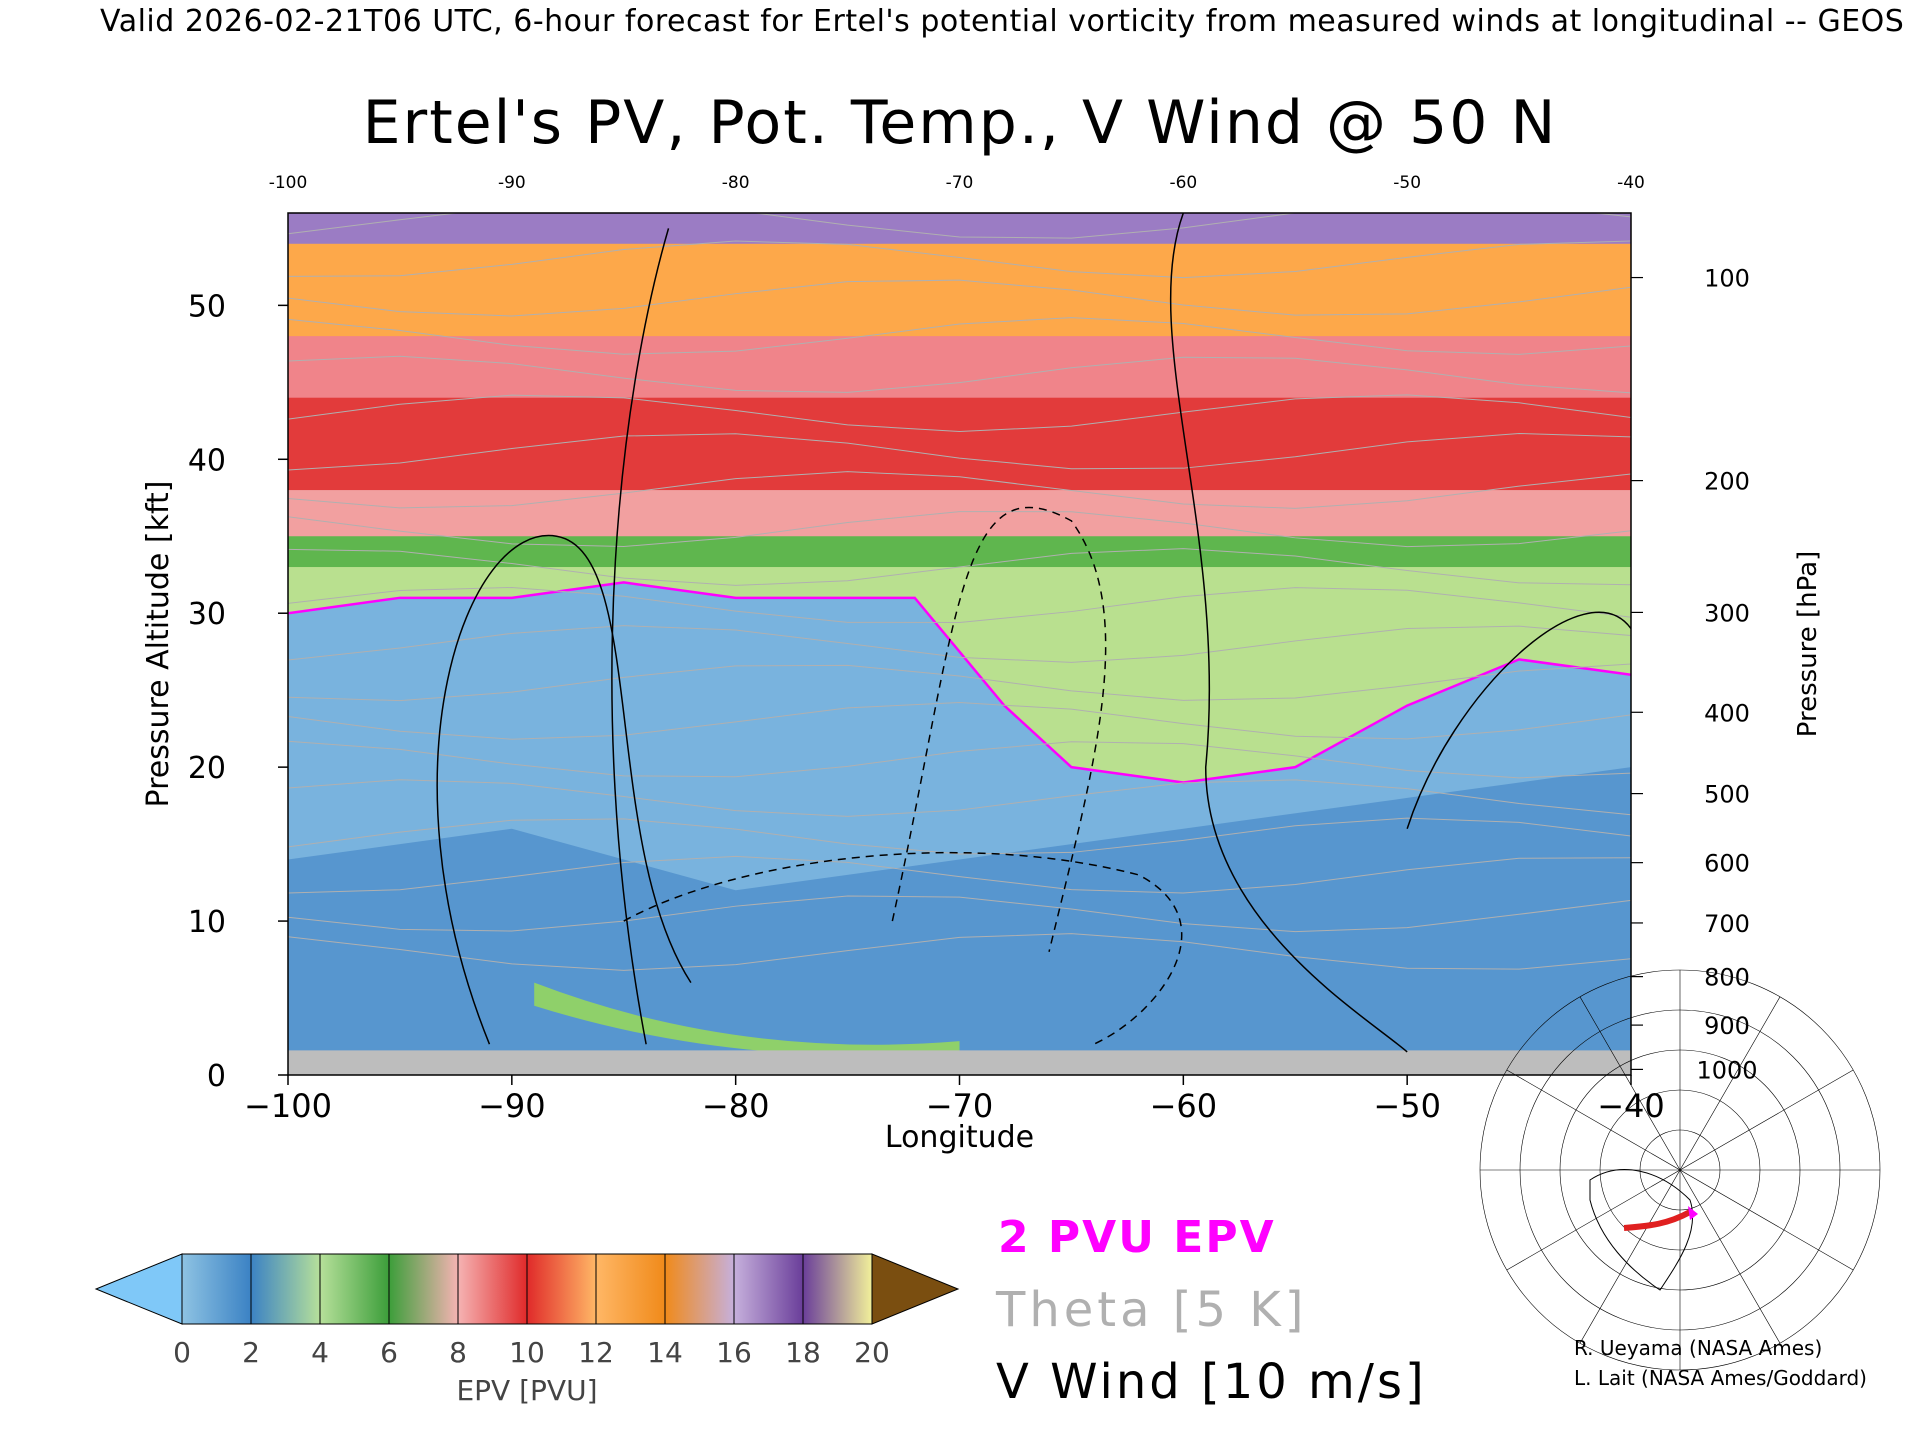 The width and height of the screenshot is (1920, 1440). Describe the element at coordinates (1184, 1106) in the screenshot. I see `x-tick-label: −60` at that location.